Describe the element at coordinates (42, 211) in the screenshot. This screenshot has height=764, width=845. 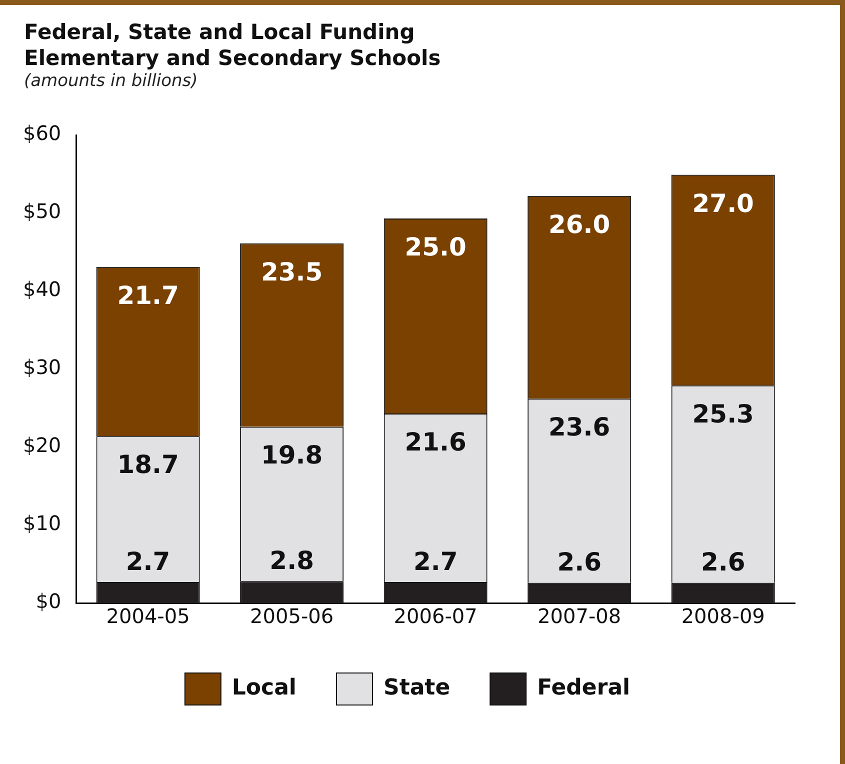
I see `y-tick-label: $50` at that location.